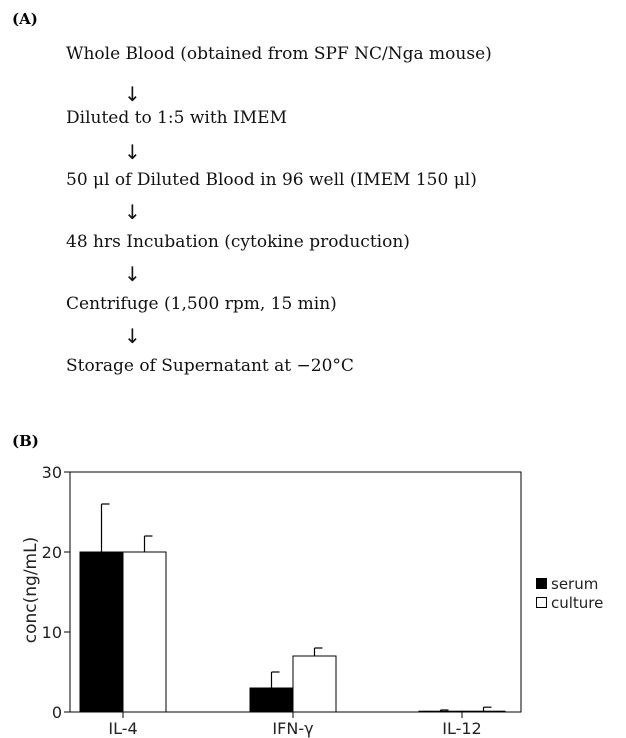  Describe the element at coordinates (25, 19) in the screenshot. I see `panel-a-label: (A)` at that location.